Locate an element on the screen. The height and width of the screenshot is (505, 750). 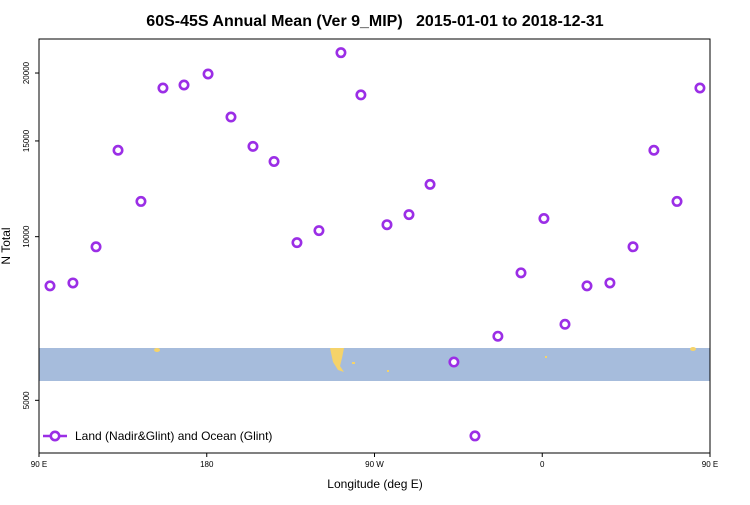
y-tick-label: 10000 is located at coordinates (26, 236).